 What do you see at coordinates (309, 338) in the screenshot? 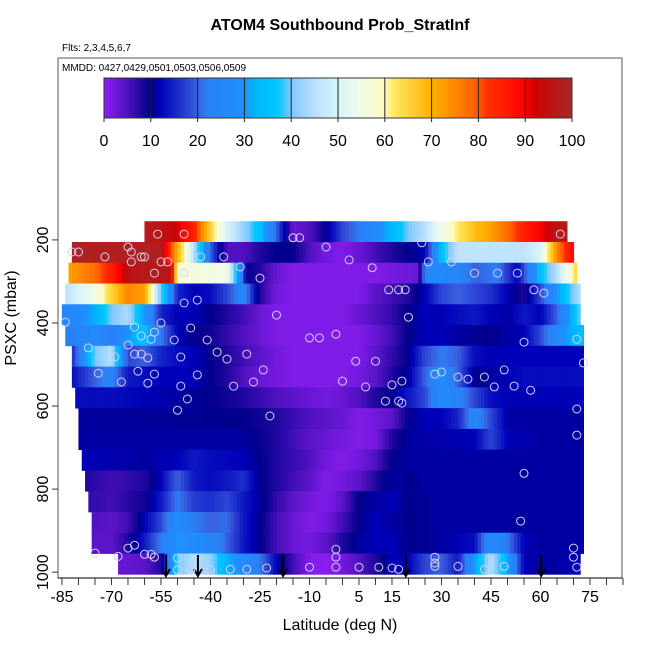
I see `observation-point` at bounding box center [309, 338].